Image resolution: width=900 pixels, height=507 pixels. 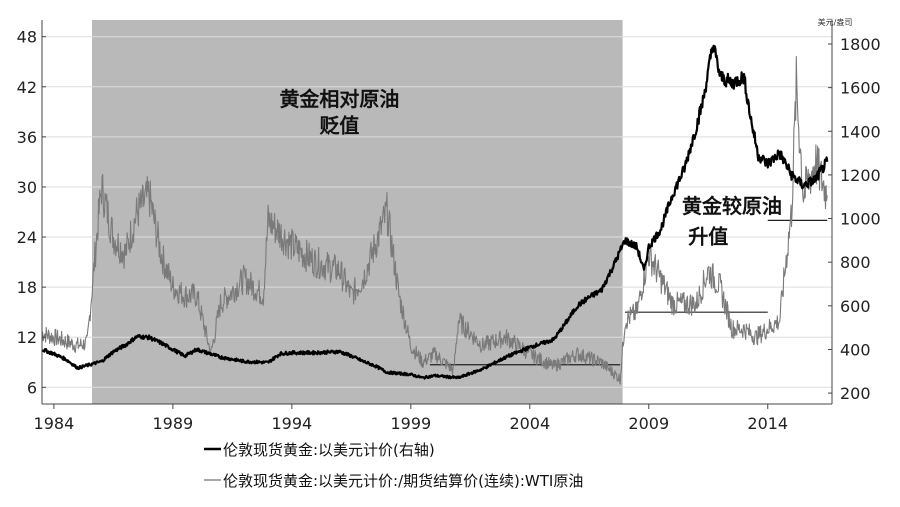 What do you see at coordinates (27, 37) in the screenshot?
I see `left-tick-label: 48` at bounding box center [27, 37].